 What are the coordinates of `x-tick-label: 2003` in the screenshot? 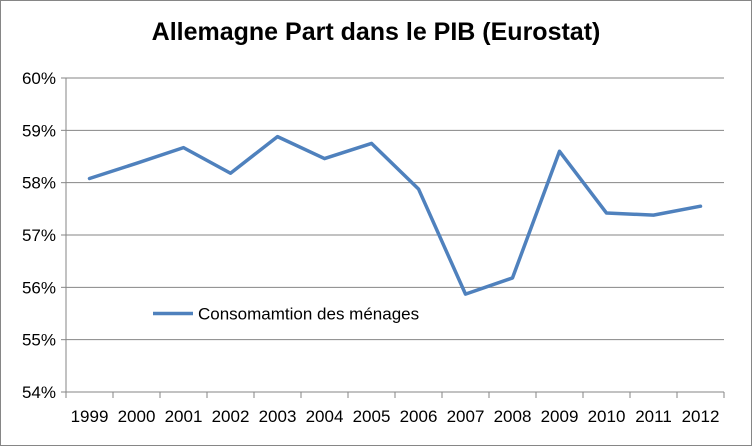 It's located at (278, 416).